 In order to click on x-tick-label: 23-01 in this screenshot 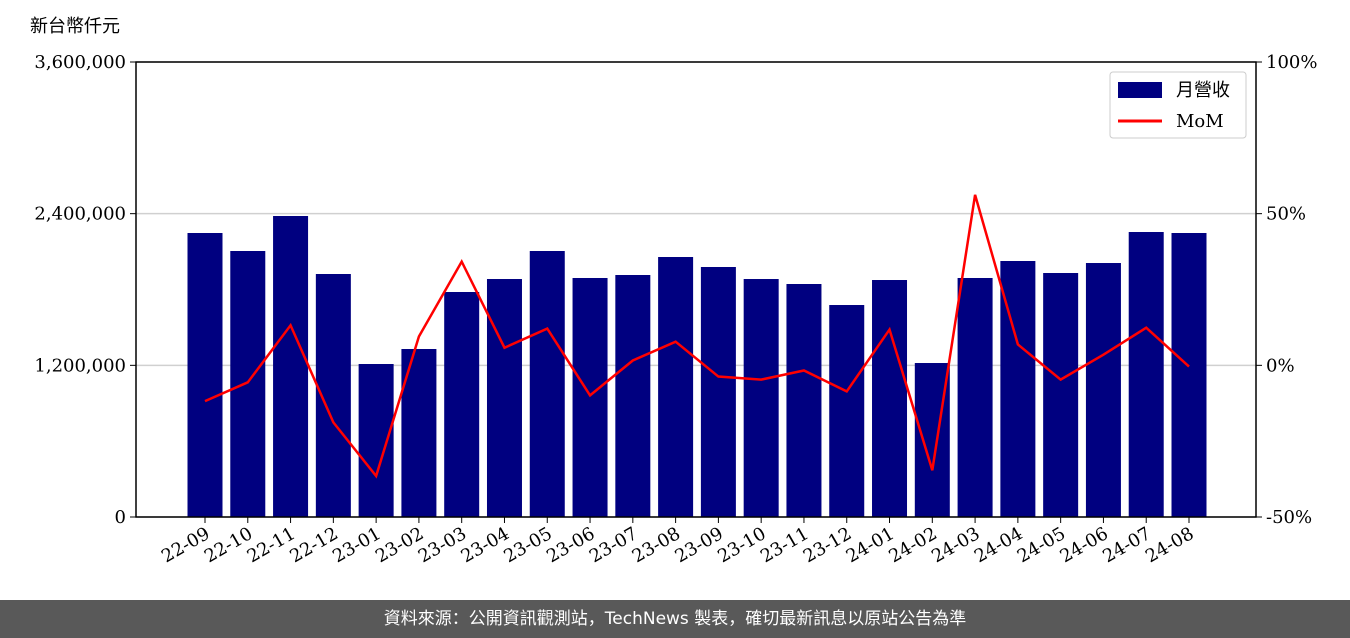, I will do `click(356, 545)`.